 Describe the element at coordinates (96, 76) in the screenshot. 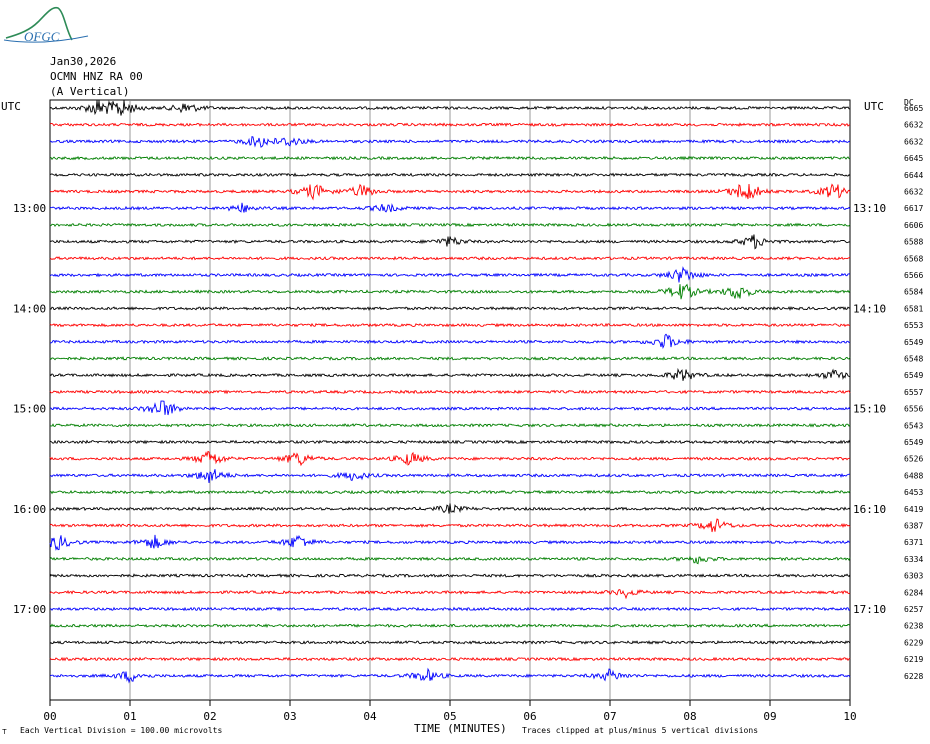

I see `station-label: OCMN HNZ RA 00` at that location.